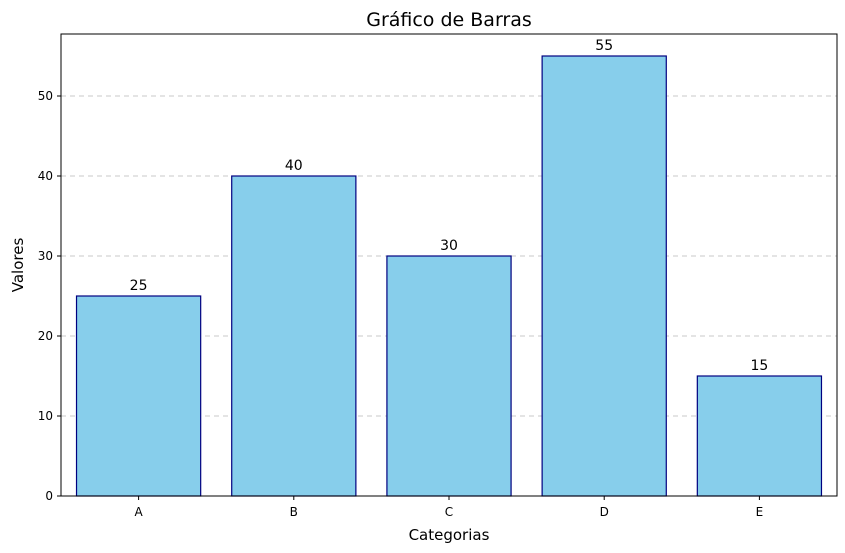 The height and width of the screenshot is (553, 845). What do you see at coordinates (760, 512) in the screenshot?
I see `x-tick-label: E` at bounding box center [760, 512].